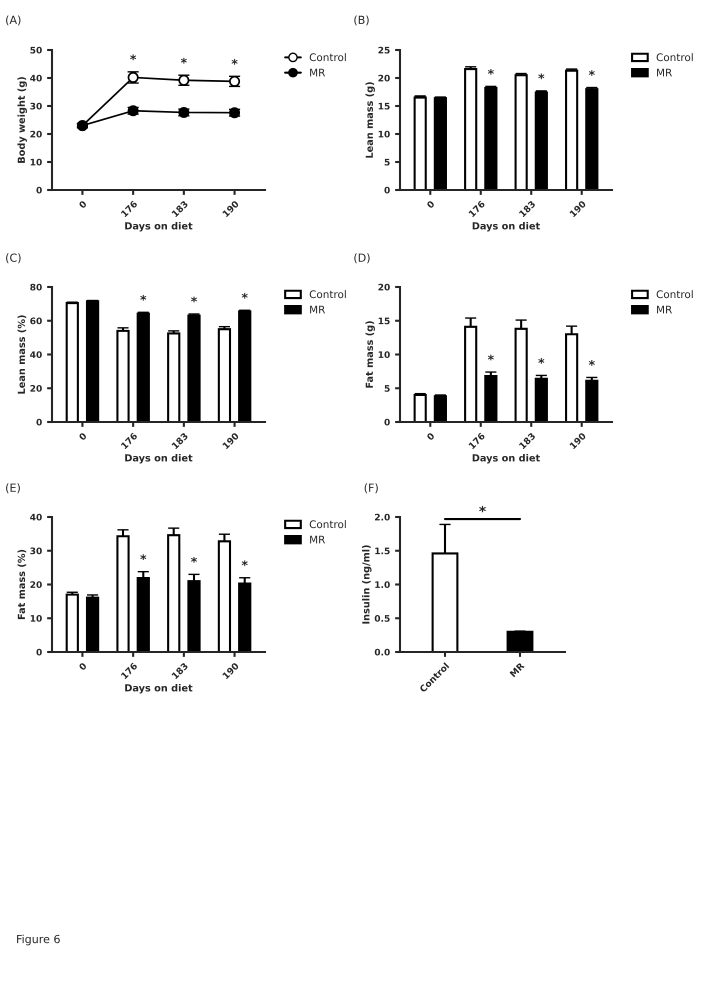  What do you see at coordinates (382, 551) in the screenshot?
I see `y-tick-label: 1.5` at bounding box center [382, 551].